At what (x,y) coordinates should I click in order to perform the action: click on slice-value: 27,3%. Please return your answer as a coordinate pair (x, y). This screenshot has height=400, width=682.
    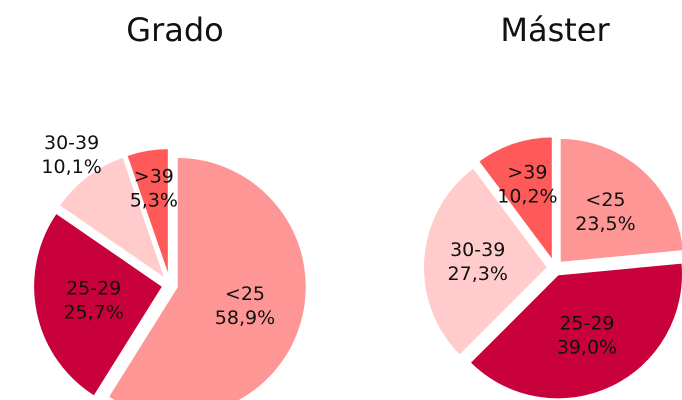
    Looking at the image, I should click on (478, 274).